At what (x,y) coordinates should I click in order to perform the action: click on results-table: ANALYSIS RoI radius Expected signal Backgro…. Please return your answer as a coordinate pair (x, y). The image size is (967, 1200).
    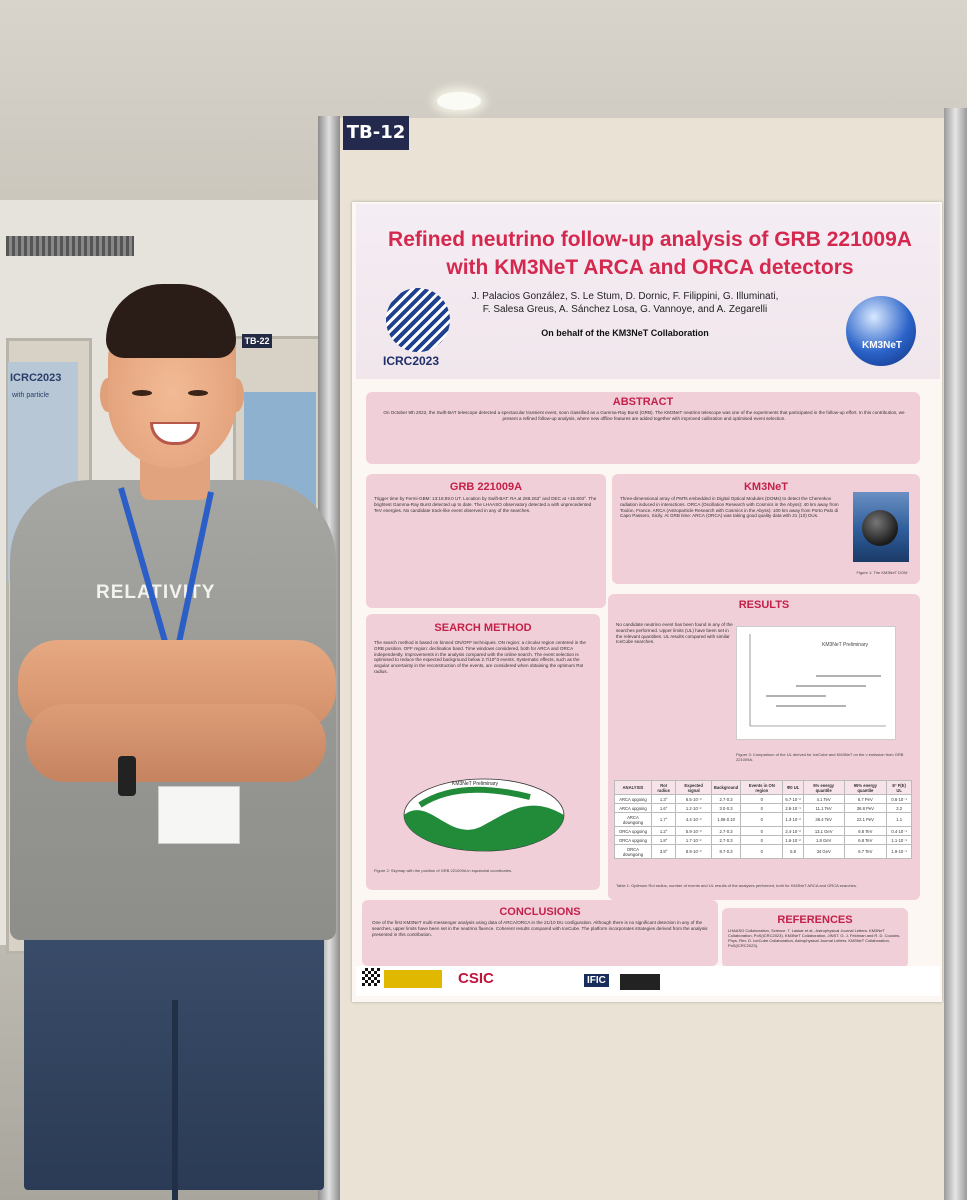
    Looking at the image, I should click on (763, 819).